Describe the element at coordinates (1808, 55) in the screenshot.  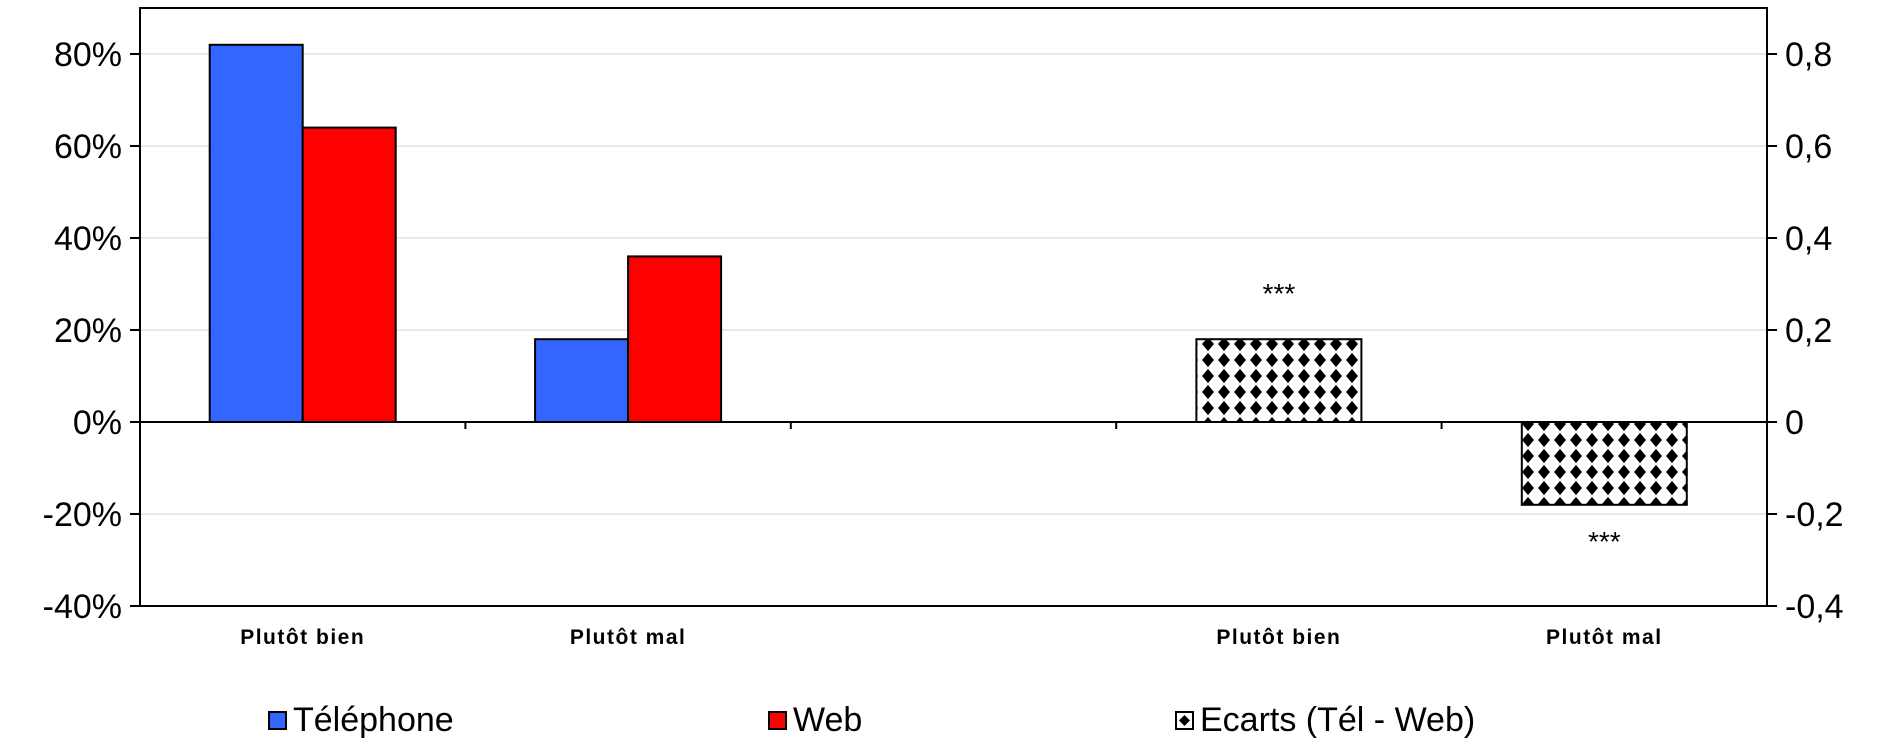
I see `y-right-tick-label: 0,8` at that location.